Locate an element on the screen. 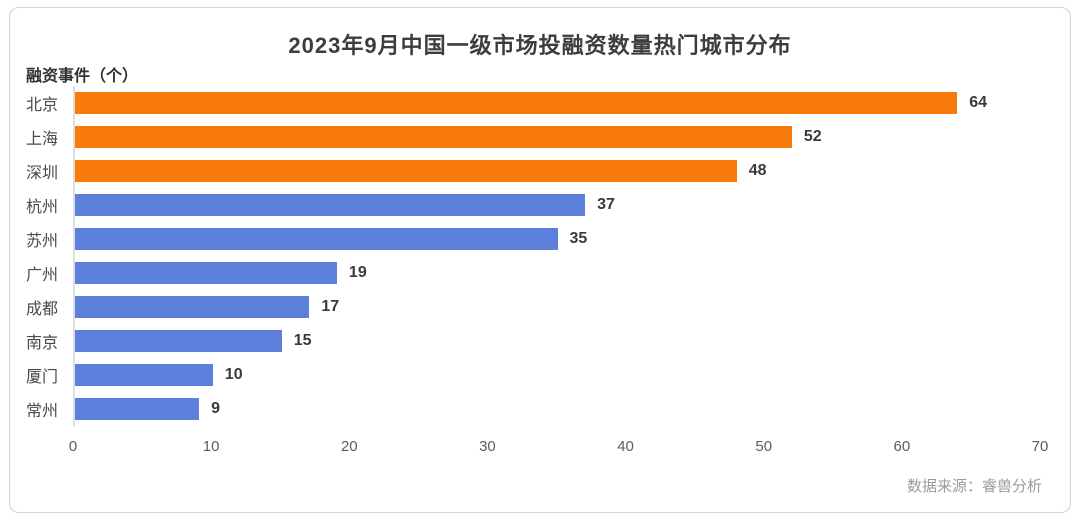  x-tick-label: 60 is located at coordinates (902, 446).